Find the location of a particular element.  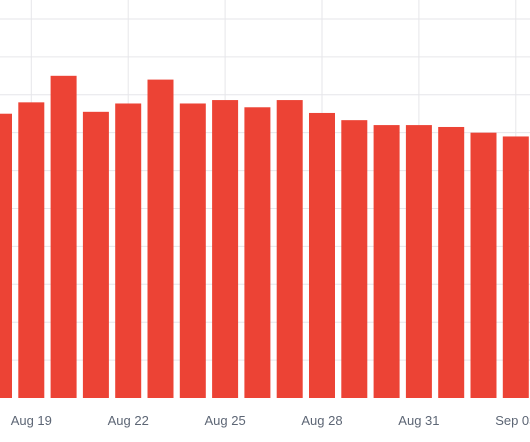

x-tick-label: Aug 25 is located at coordinates (224, 420).